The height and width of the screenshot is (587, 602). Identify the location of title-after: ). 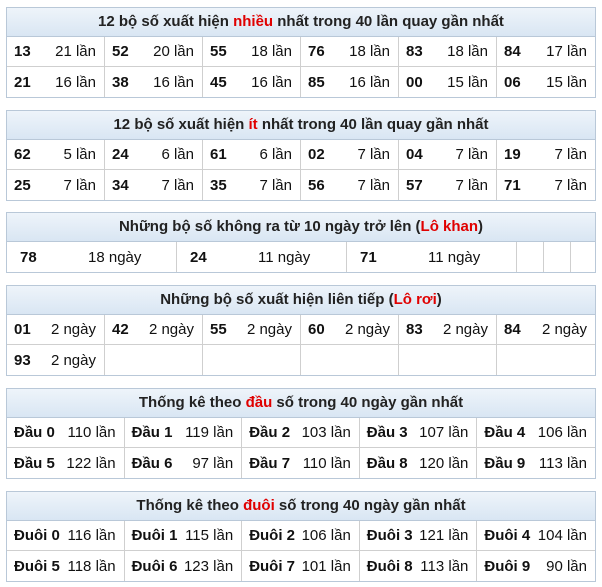
(439, 299).